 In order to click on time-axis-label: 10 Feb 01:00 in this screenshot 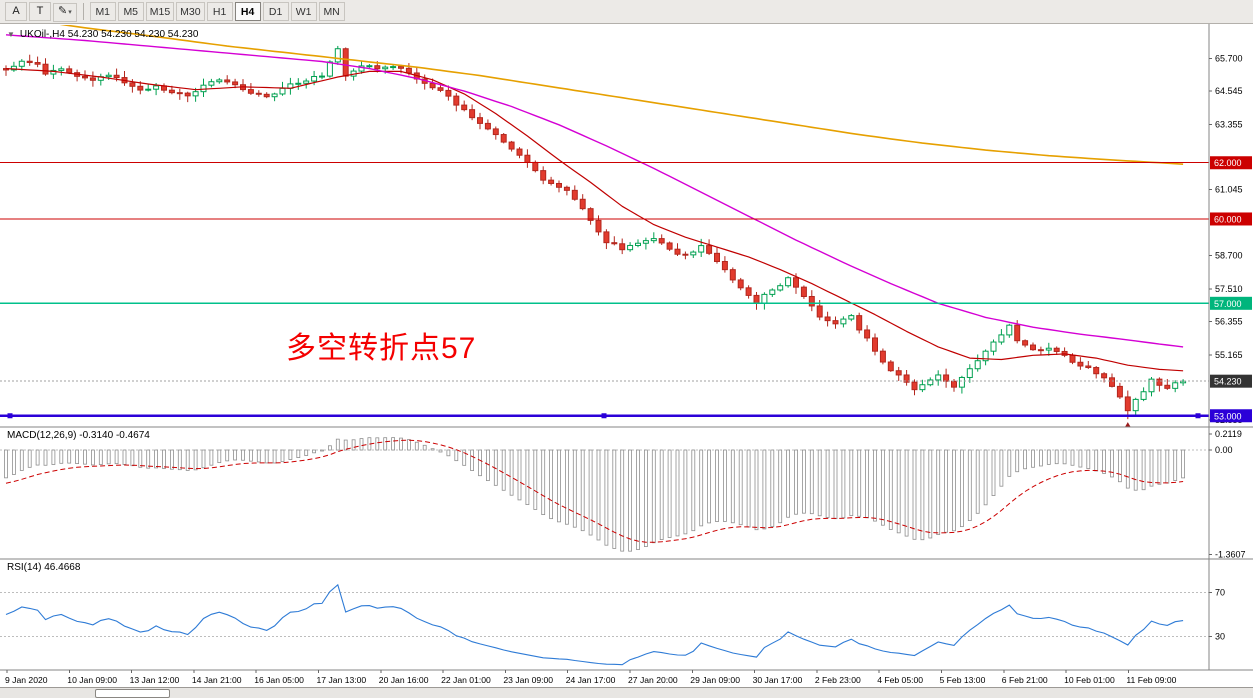, I will do `click(1089, 680)`.